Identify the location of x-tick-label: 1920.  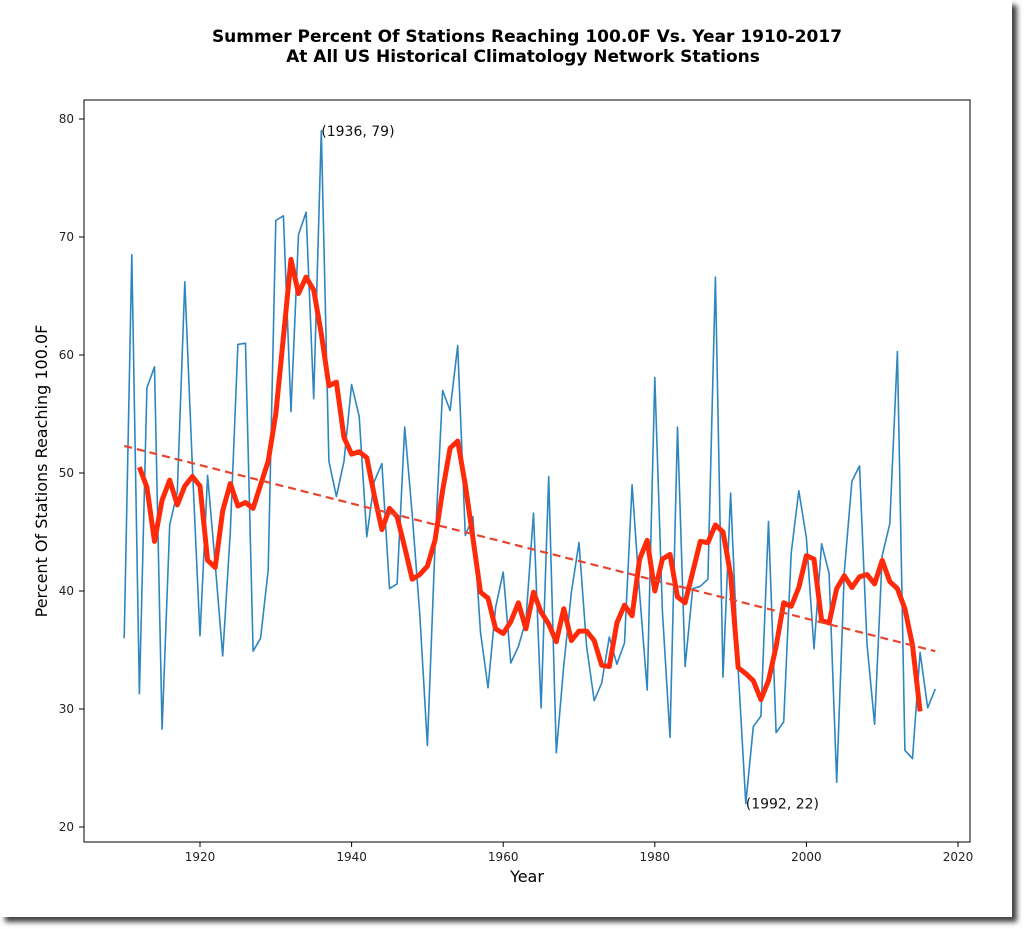
(200, 857).